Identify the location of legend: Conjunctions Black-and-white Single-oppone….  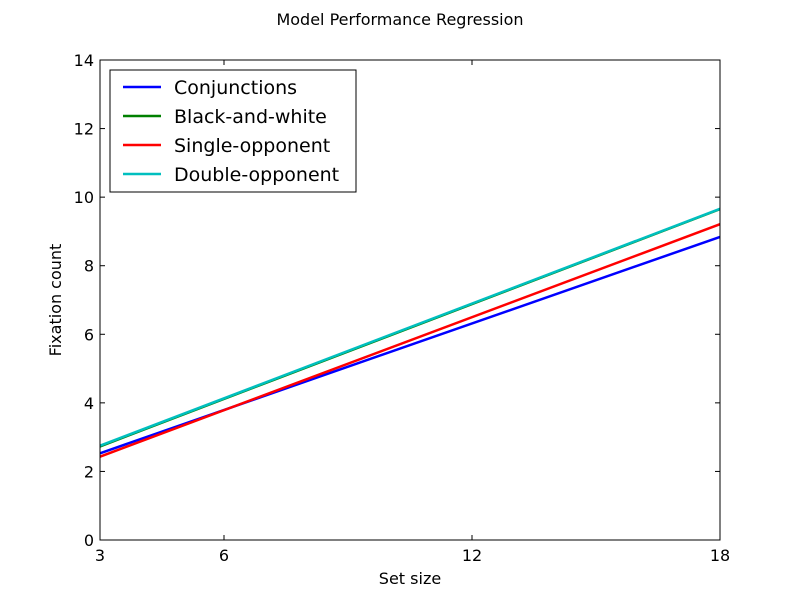
(233, 131).